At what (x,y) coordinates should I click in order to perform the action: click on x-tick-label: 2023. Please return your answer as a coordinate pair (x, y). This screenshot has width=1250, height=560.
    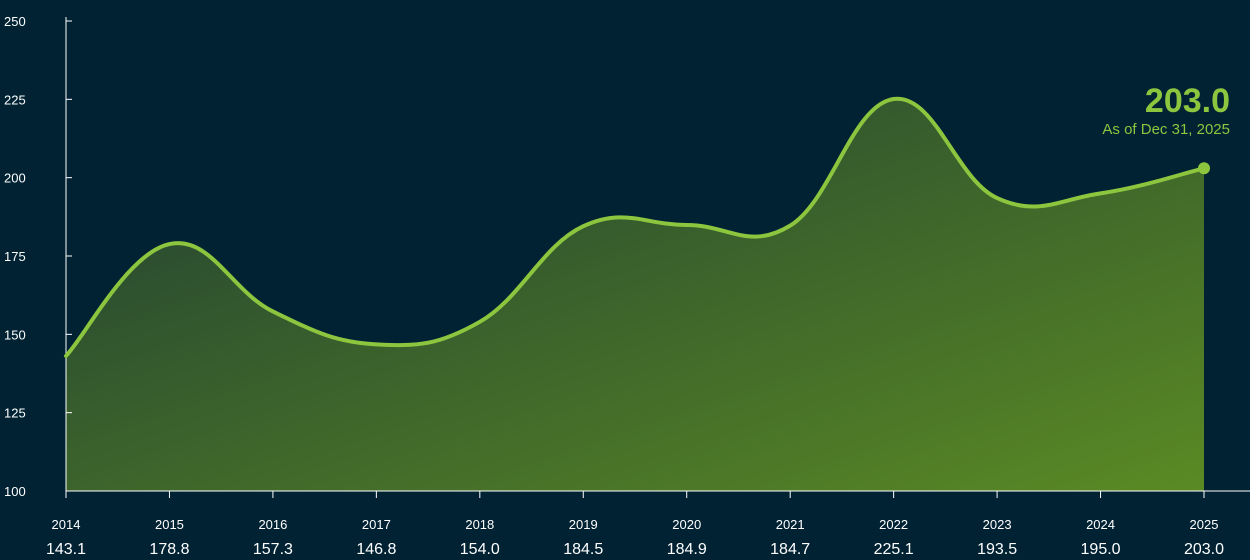
    Looking at the image, I should click on (997, 524).